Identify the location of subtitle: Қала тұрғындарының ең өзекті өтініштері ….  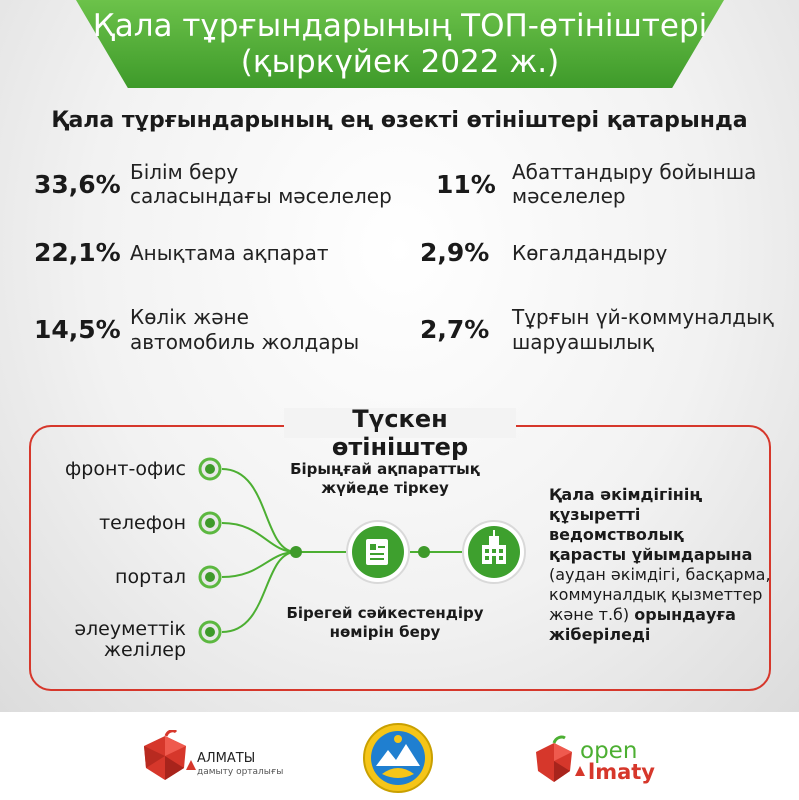
(399, 120).